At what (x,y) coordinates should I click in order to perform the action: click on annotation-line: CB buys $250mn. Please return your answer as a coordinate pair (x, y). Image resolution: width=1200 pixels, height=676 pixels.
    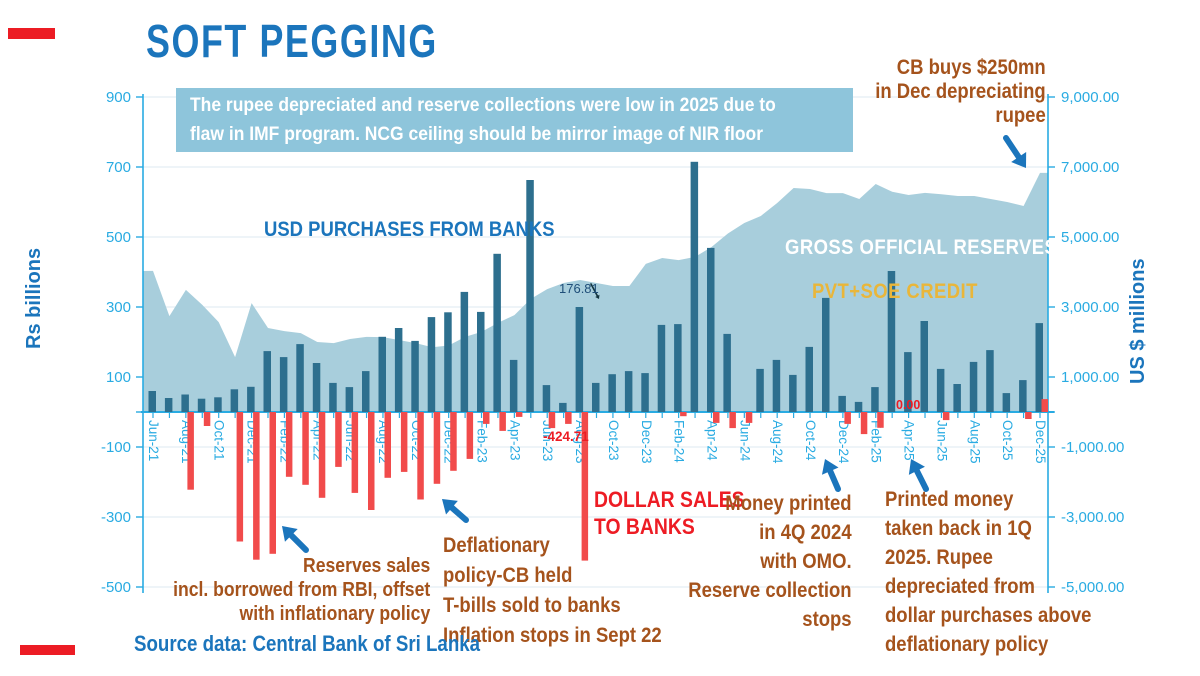
    Looking at the image, I should click on (971, 67).